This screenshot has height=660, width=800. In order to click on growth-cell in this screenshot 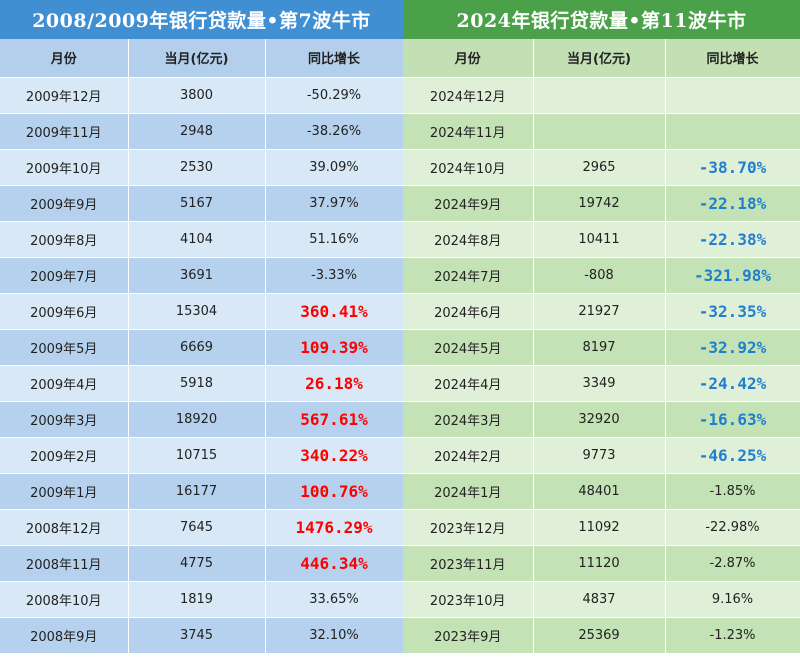, I will do `click(732, 131)`.